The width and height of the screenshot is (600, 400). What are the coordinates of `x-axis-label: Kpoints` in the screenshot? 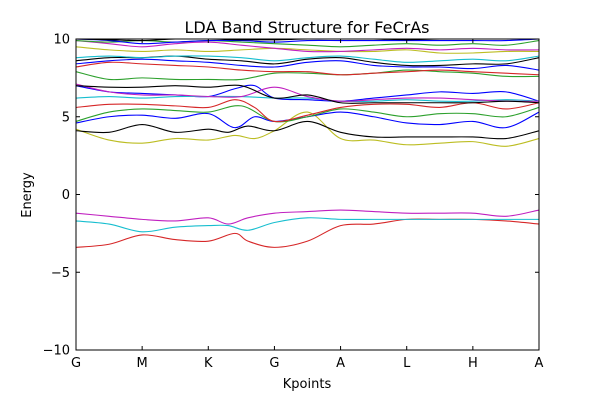 It's located at (307, 384).